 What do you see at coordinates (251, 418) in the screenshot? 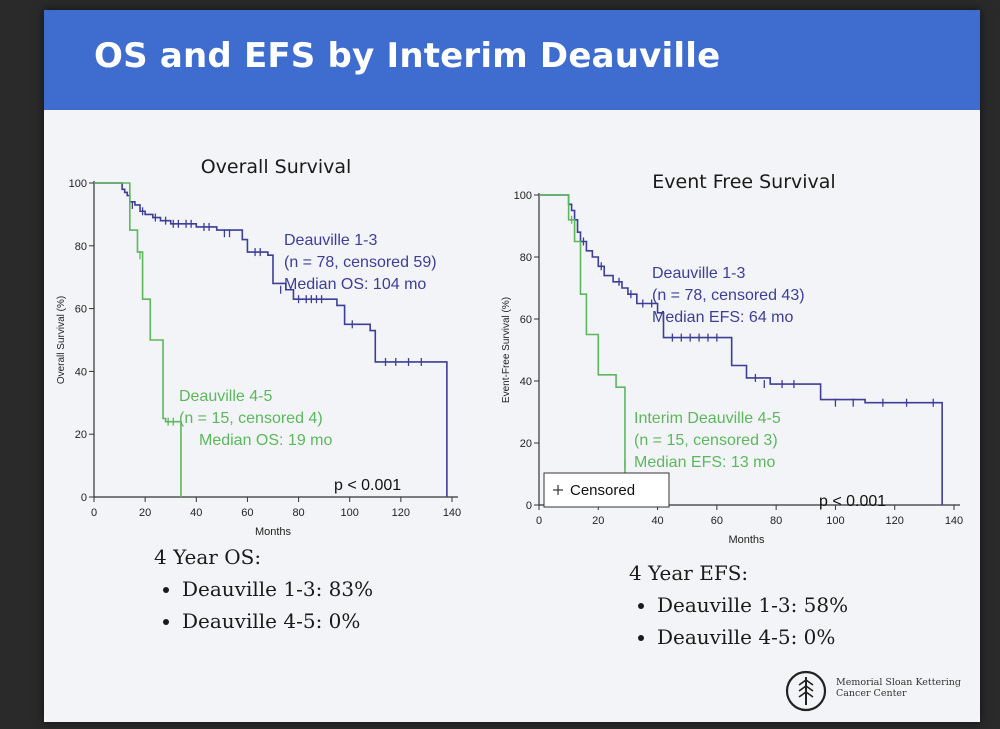
I see `series-annotation: (n = 15, censored 4)` at bounding box center [251, 418].